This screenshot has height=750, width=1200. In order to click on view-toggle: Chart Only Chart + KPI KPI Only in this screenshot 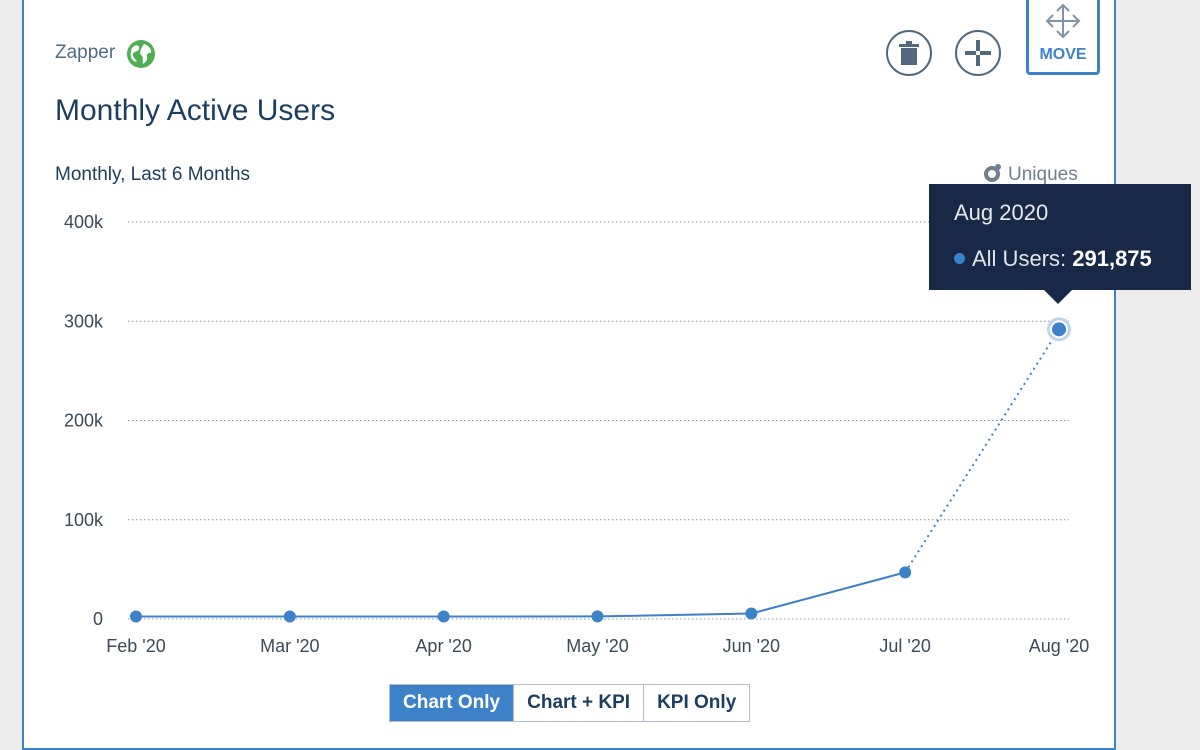, I will do `click(570, 703)`.